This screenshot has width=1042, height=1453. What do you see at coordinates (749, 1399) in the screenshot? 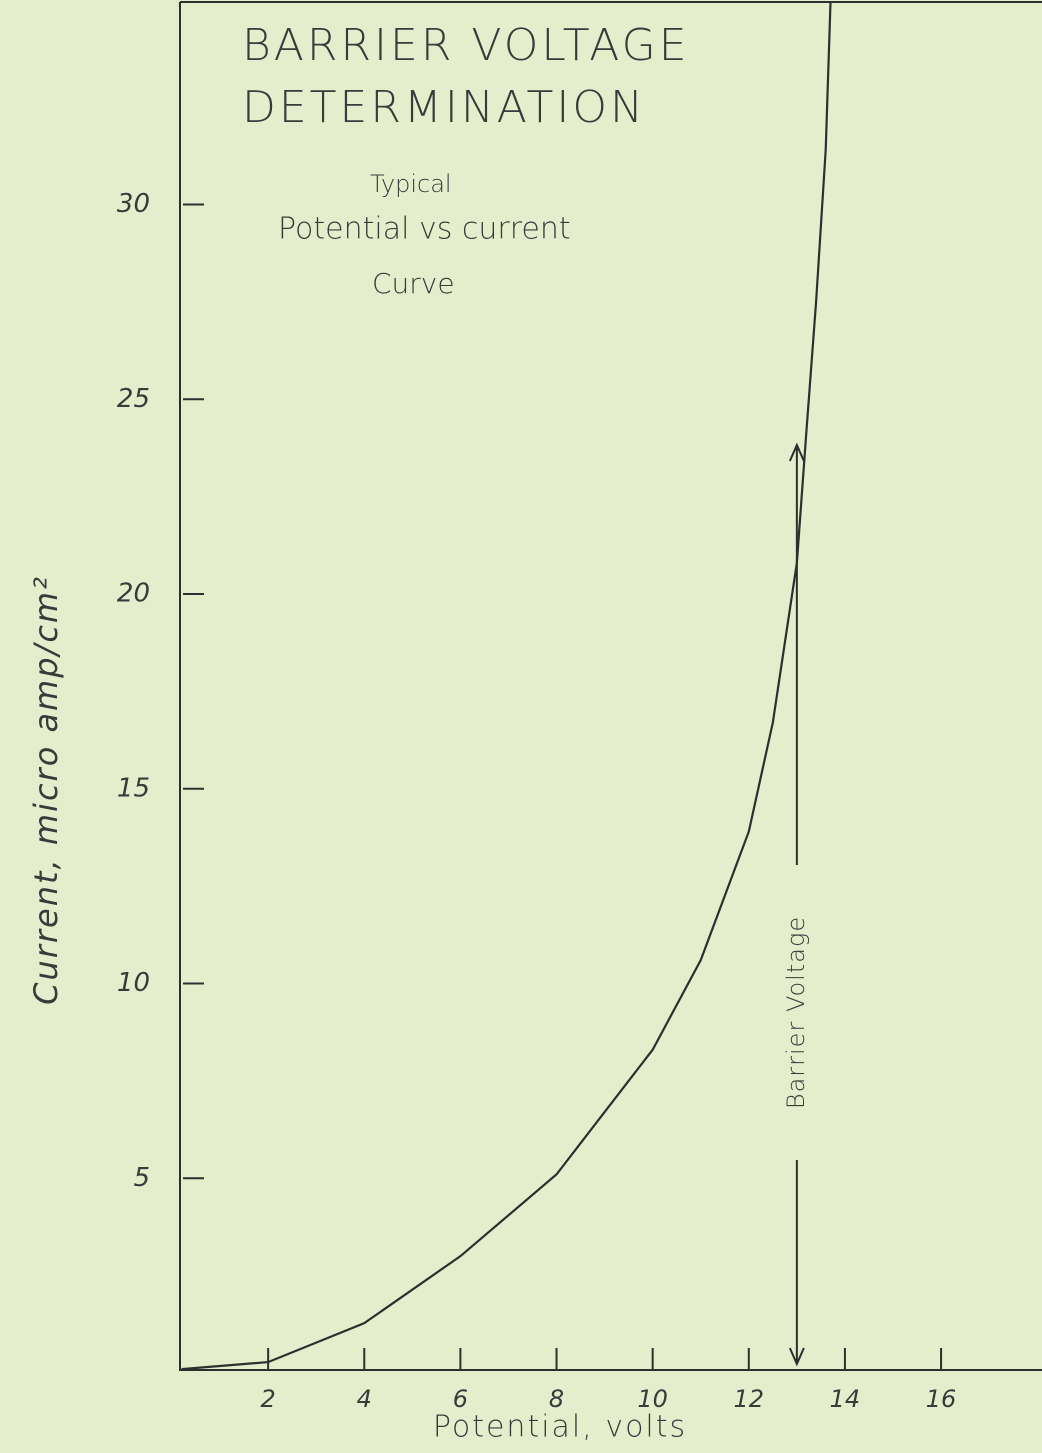
I see `x-tick-label: 12` at bounding box center [749, 1399].